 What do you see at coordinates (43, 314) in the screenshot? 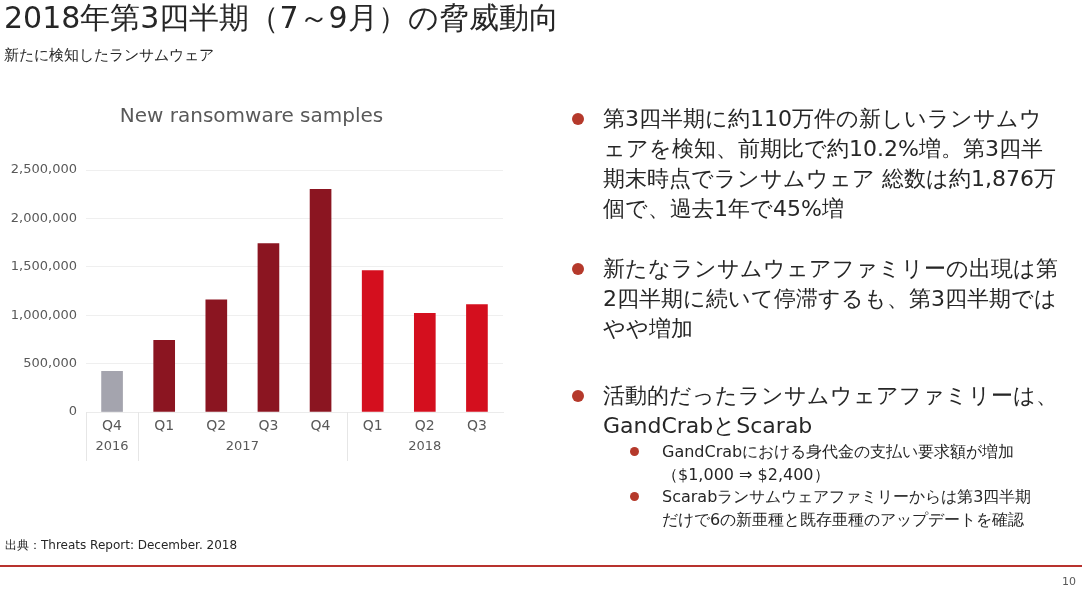
I see `y-tick-label: 1,000,000` at bounding box center [43, 314].